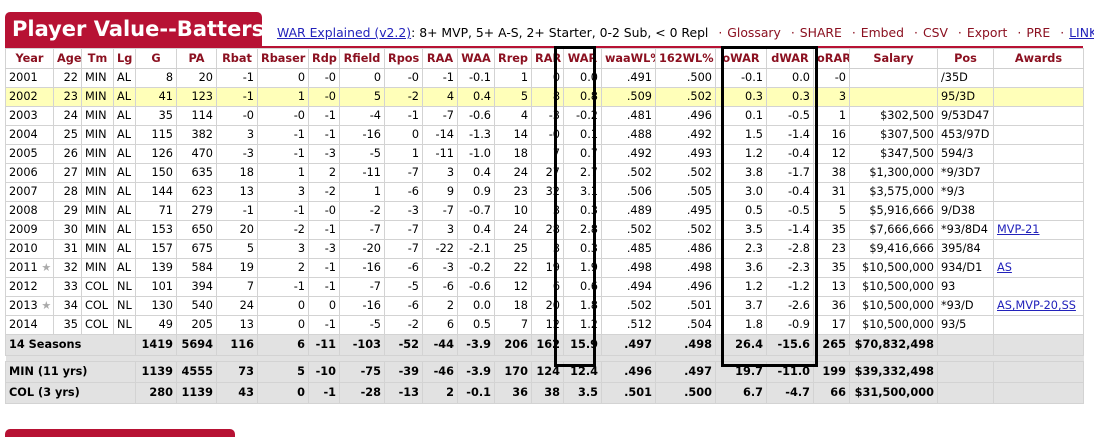  What do you see at coordinates (582, 78) in the screenshot?
I see `cell-war: 0.0` at bounding box center [582, 78].